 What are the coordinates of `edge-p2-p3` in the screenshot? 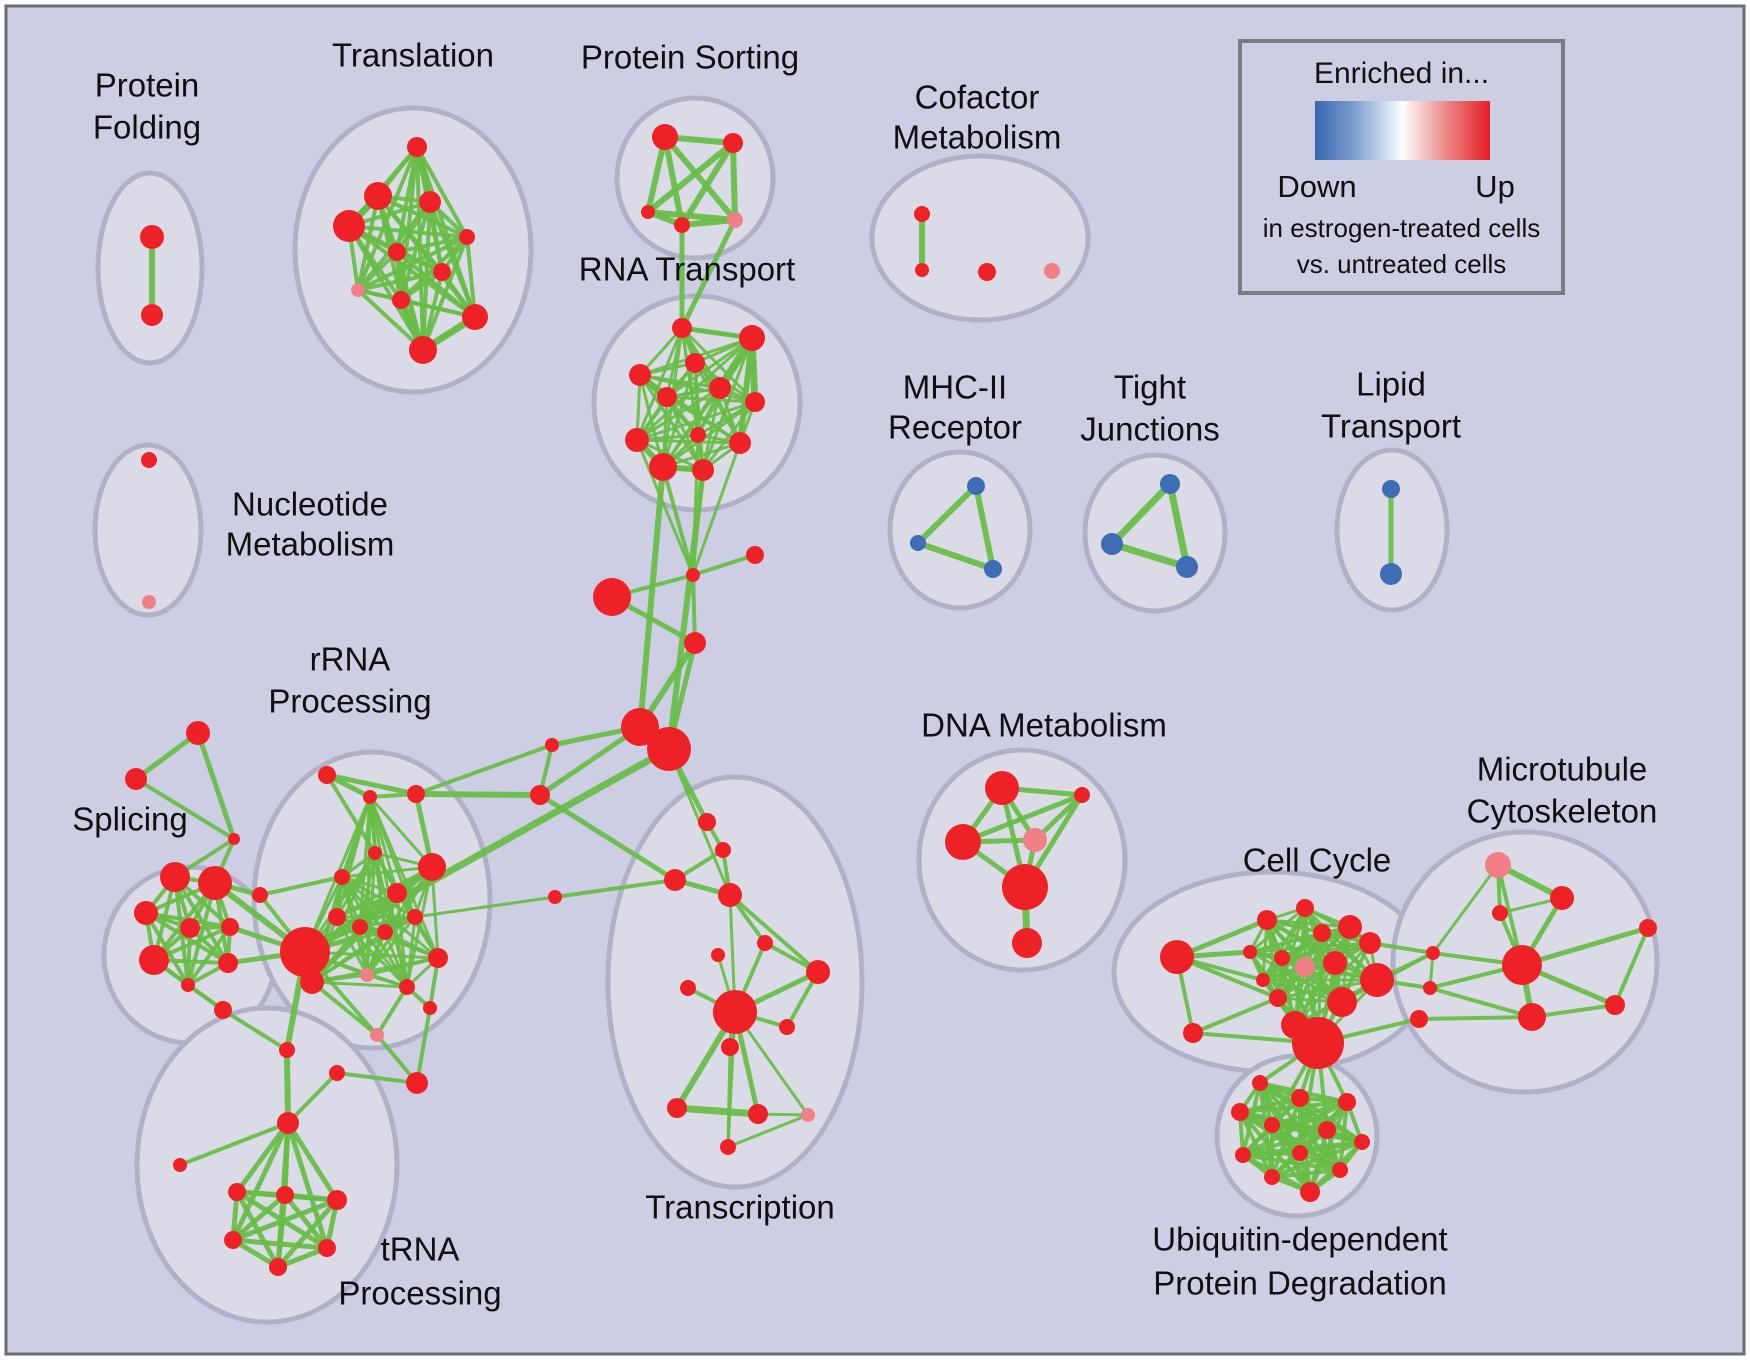 It's located at (690, 177).